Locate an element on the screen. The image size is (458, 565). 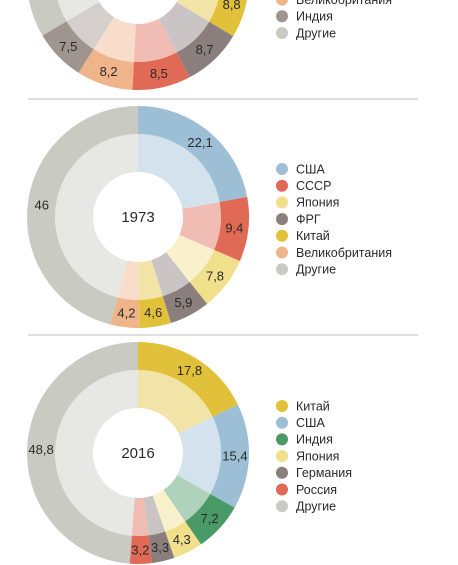
data-label: 8,8 is located at coordinates (232, 6).